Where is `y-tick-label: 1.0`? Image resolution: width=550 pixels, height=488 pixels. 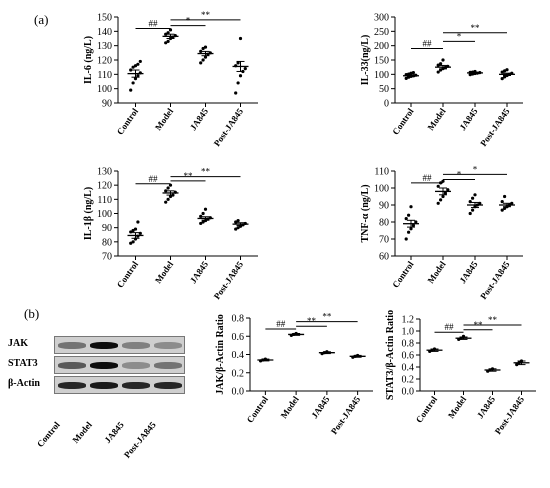
y-tick-label: 1.0 is located at coordinates (408, 332).